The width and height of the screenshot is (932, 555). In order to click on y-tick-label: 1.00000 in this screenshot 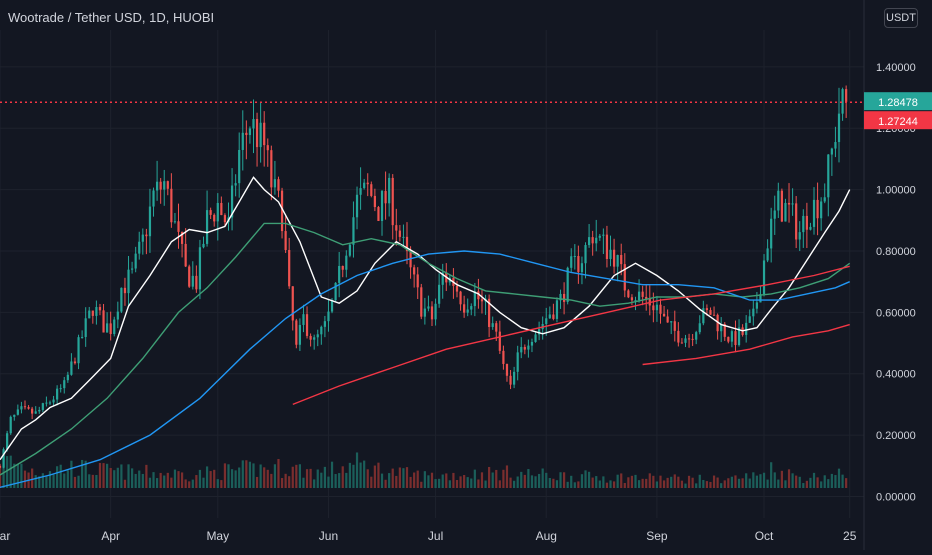, I will do `click(896, 191)`.